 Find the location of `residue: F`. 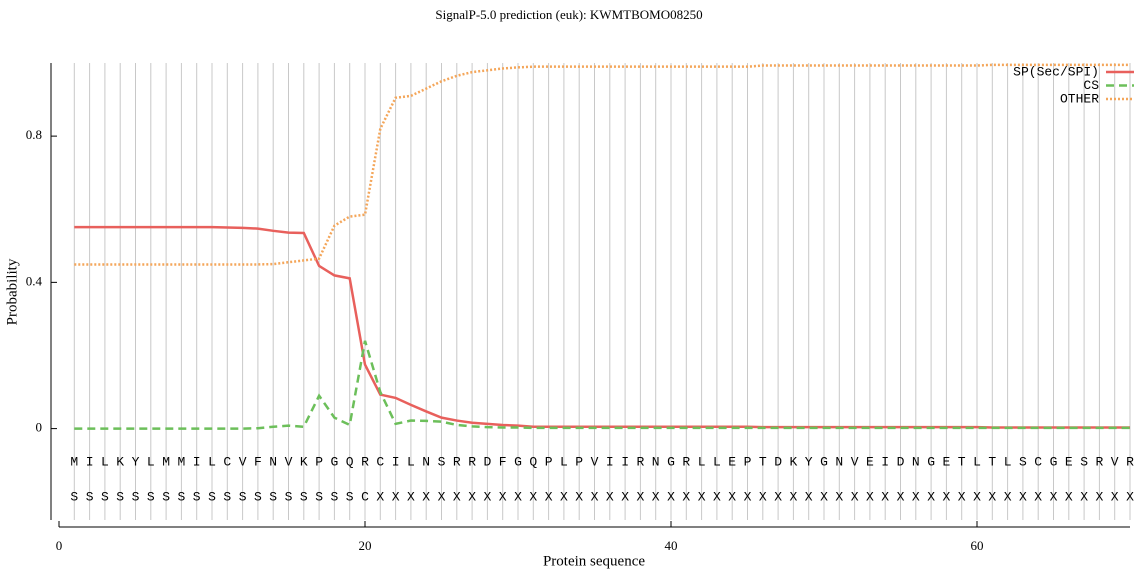

residue: F is located at coordinates (503, 461).